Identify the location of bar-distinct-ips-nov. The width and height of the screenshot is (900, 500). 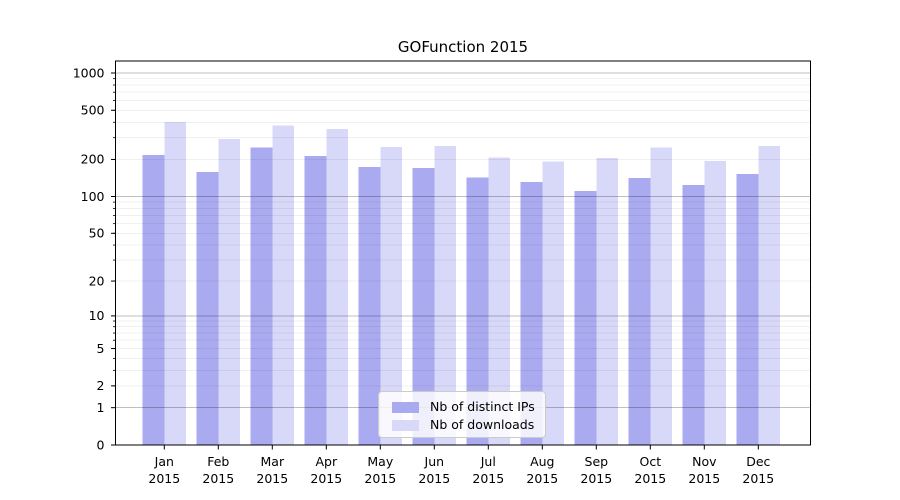
(693, 315).